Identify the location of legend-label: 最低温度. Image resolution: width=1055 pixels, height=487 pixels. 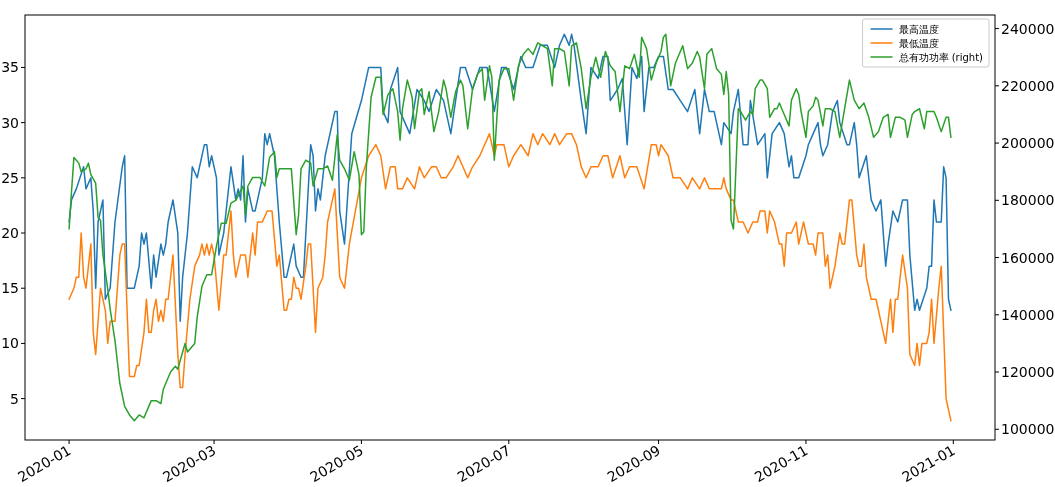
(918, 43).